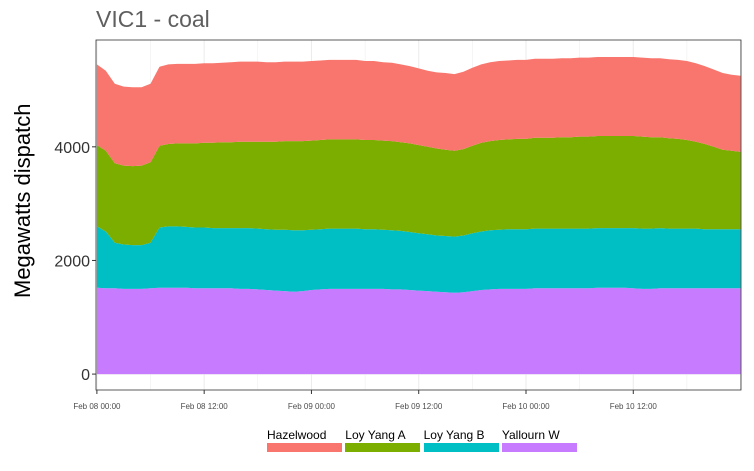 Image resolution: width=754 pixels, height=471 pixels. Describe the element at coordinates (526, 406) in the screenshot. I see `x-tick-label: Feb 10 00:00` at that location.